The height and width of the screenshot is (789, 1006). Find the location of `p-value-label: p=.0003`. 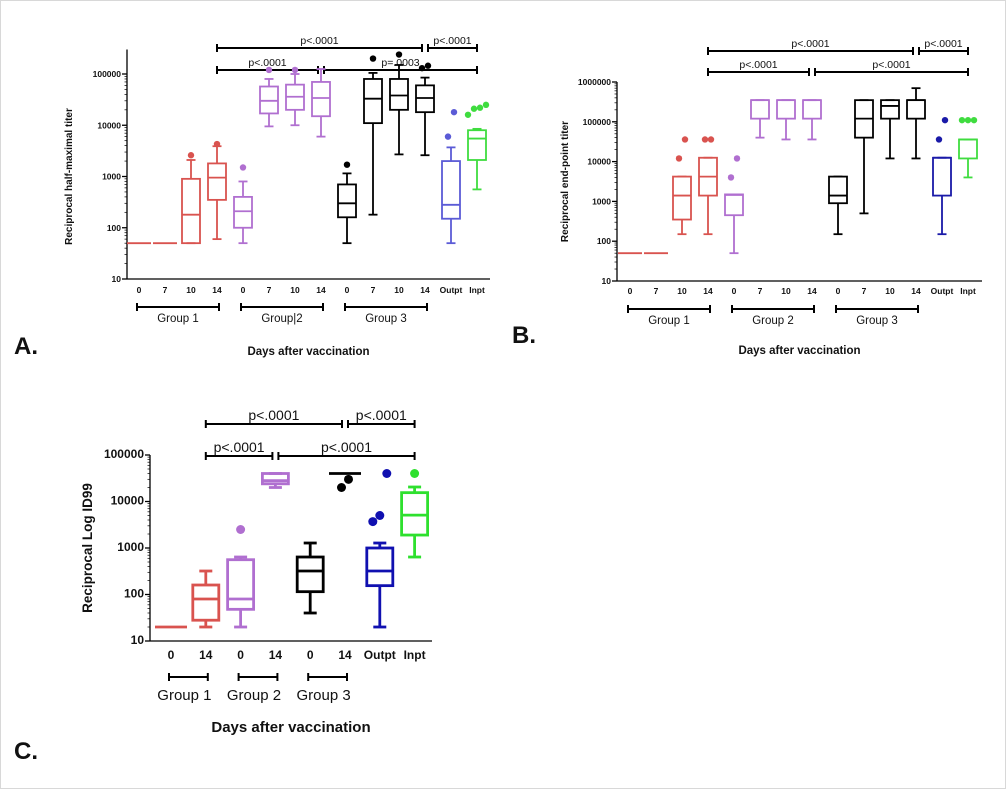

p-value-label: p=.0003 is located at coordinates (400, 63).